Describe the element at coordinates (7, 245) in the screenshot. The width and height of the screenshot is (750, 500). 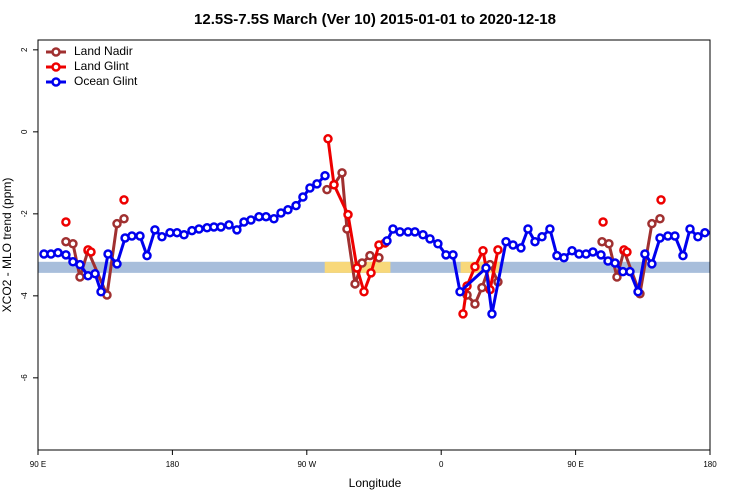
I see `y-axis-label: XCO2 - MLO trend (ppm)` at that location.